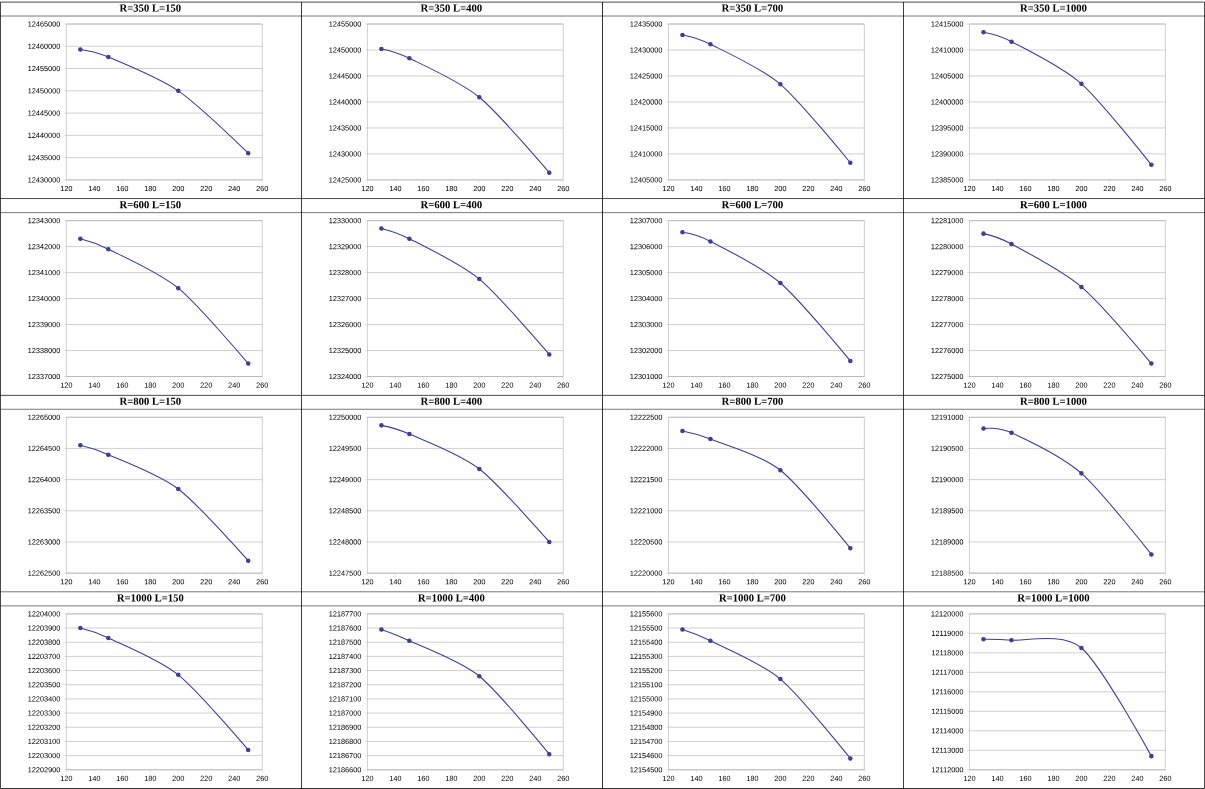 This screenshot has width=1205, height=789. I want to click on chart-title: R=1000 L=150, so click(150, 598).